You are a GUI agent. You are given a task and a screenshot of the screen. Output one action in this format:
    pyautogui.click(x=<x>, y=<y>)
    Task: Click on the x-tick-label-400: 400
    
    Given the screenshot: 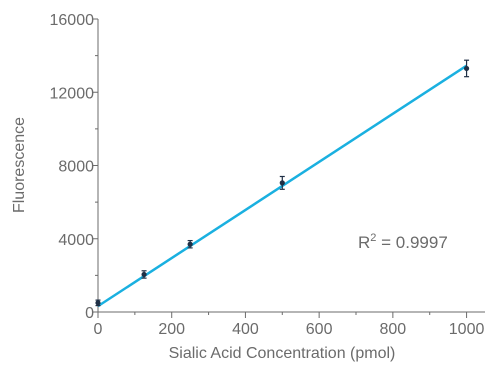 What is the action you would take?
    pyautogui.click(x=245, y=329)
    